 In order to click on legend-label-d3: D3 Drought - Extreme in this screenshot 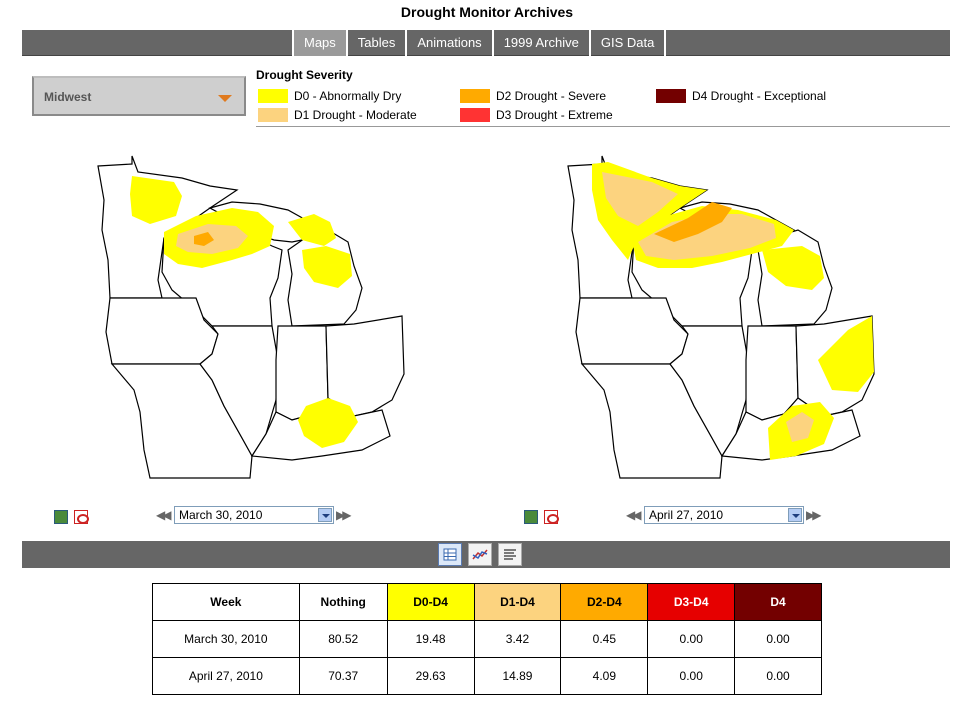, I will do `click(554, 115)`.